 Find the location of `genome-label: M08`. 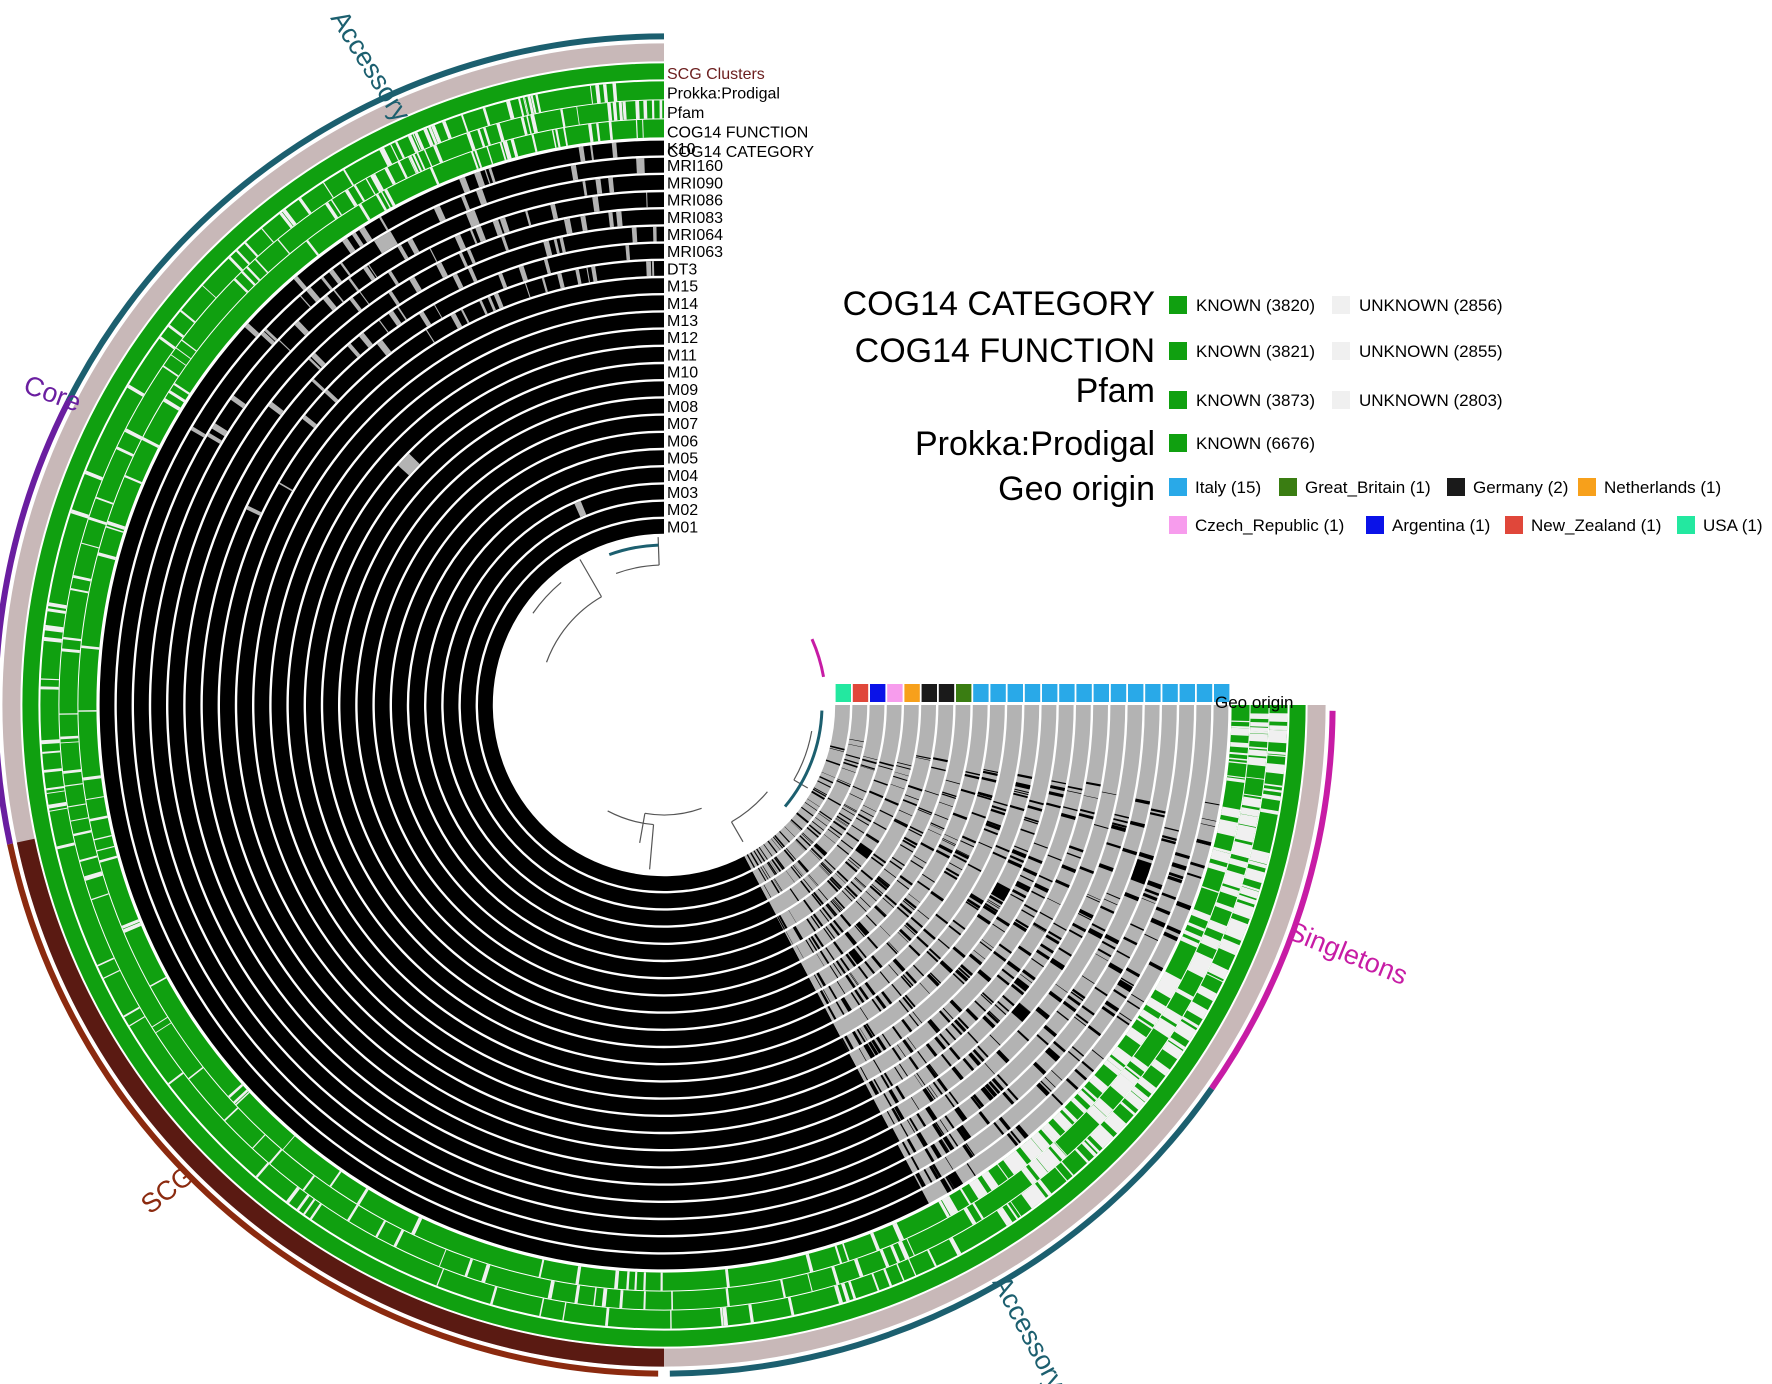

genome-label: M08 is located at coordinates (682, 407).